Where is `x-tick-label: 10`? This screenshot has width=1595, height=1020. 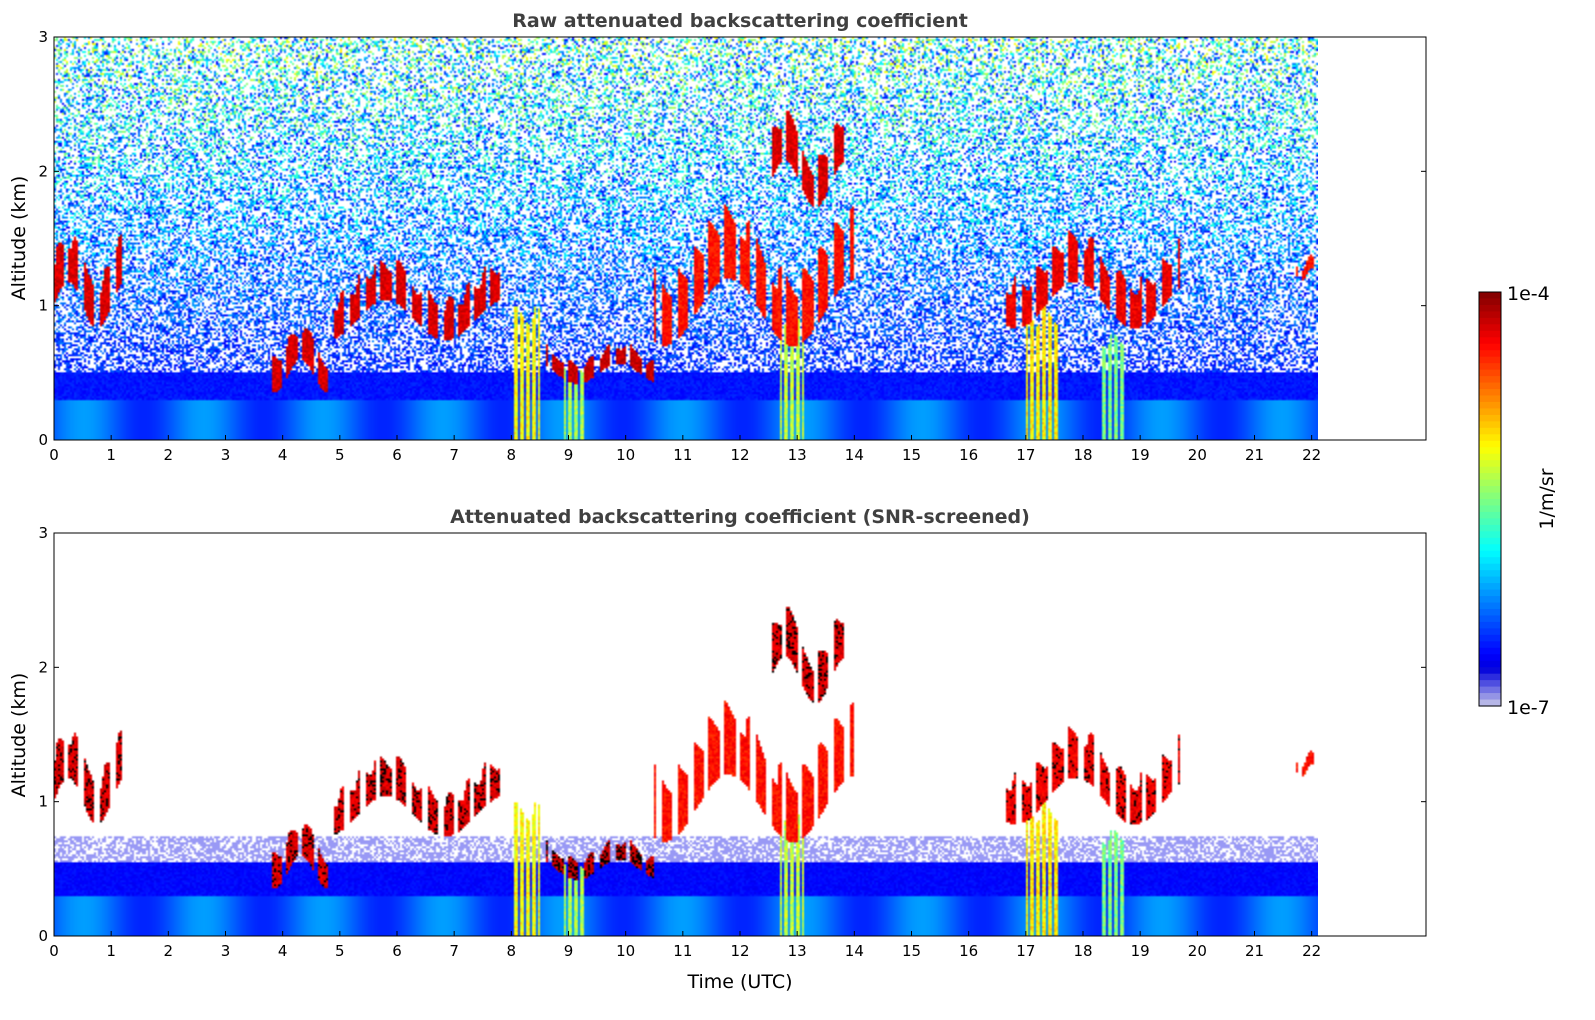 x-tick-label: 10 is located at coordinates (625, 455).